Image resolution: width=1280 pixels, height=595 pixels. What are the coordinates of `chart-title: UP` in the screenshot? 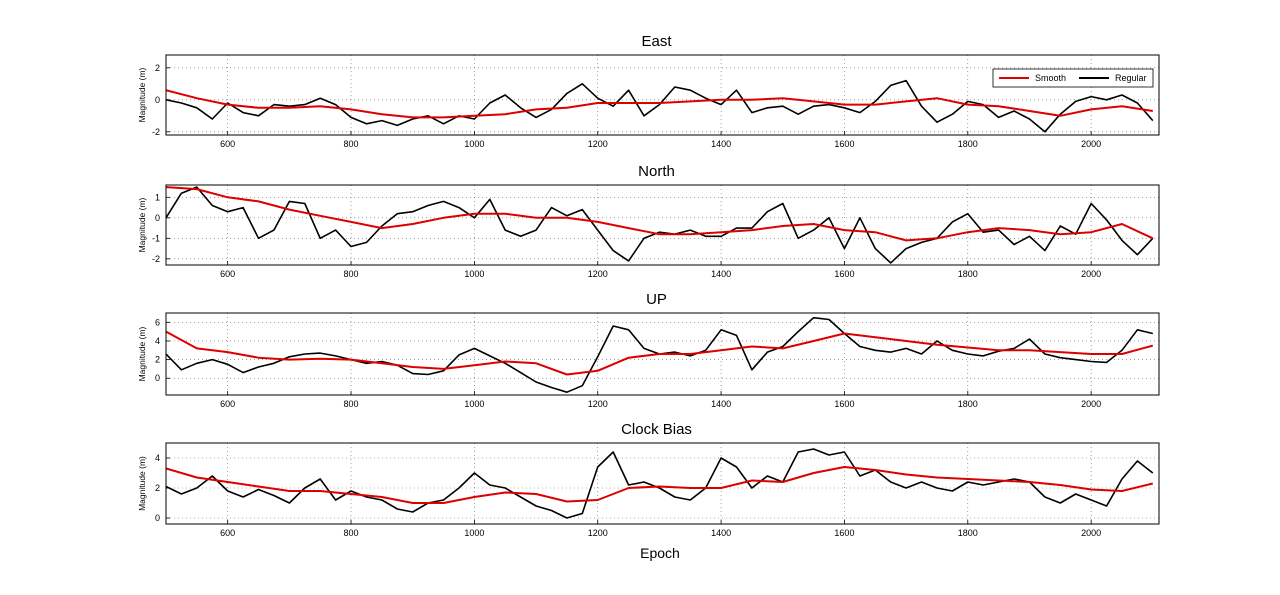 It's located at (656, 299).